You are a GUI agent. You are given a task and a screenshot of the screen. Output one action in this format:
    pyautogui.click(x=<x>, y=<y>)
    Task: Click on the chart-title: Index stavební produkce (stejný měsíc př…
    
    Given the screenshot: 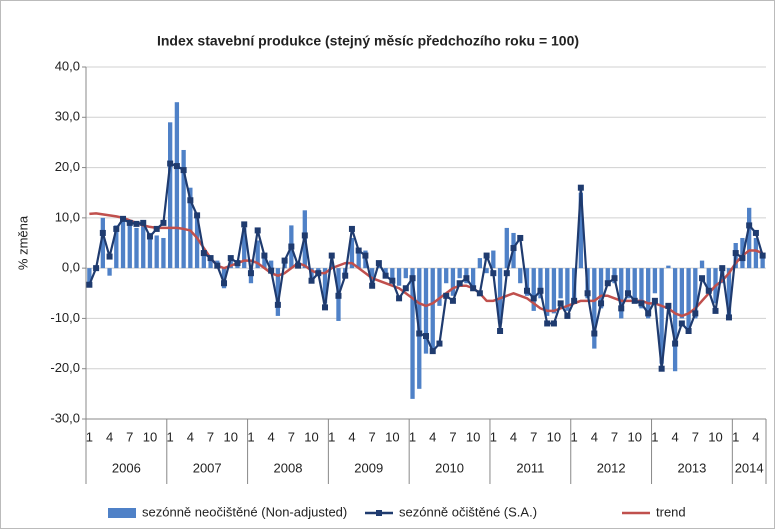 What is the action you would take?
    pyautogui.click(x=368, y=41)
    